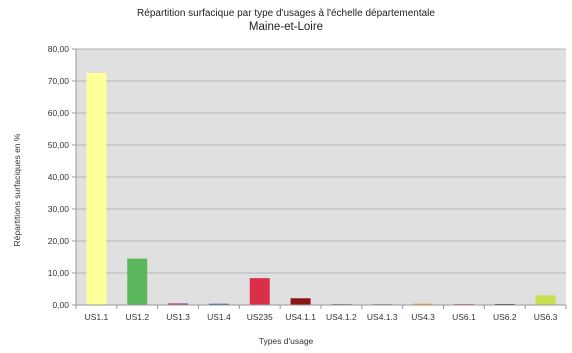 The width and height of the screenshot is (572, 353). I want to click on y-tick-label: 20,00, so click(59, 241).